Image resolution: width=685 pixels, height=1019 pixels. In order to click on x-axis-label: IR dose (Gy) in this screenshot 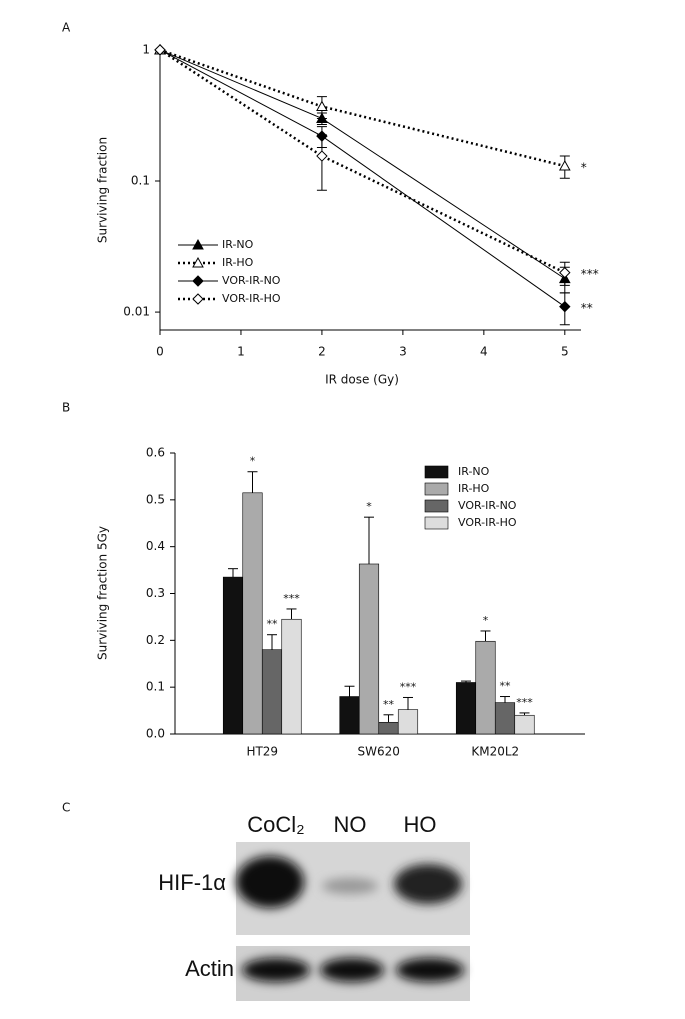, I will do `click(362, 380)`.